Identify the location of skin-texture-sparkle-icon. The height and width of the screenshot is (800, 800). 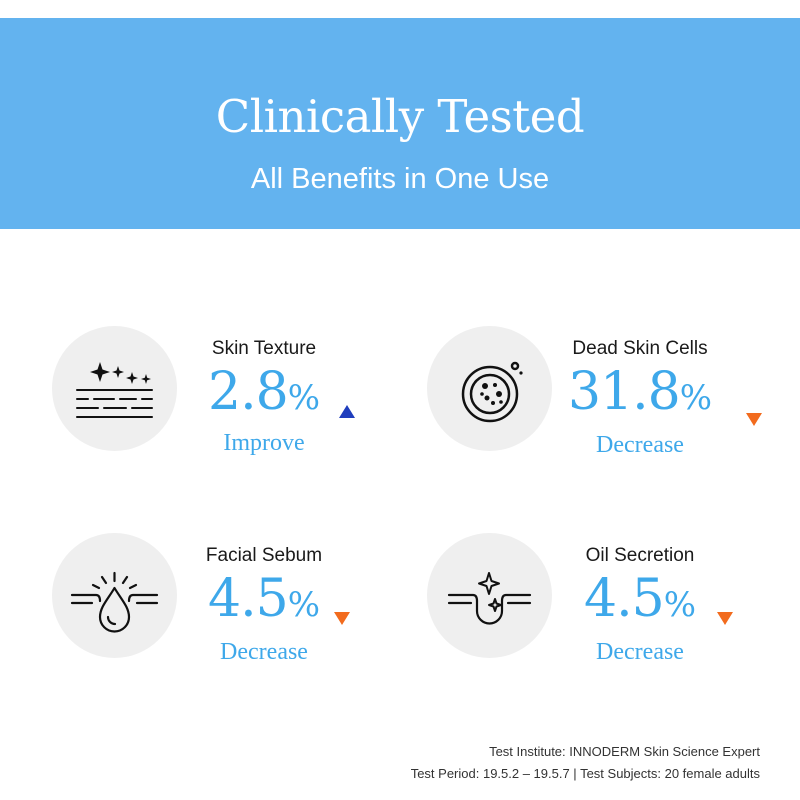
(114, 388).